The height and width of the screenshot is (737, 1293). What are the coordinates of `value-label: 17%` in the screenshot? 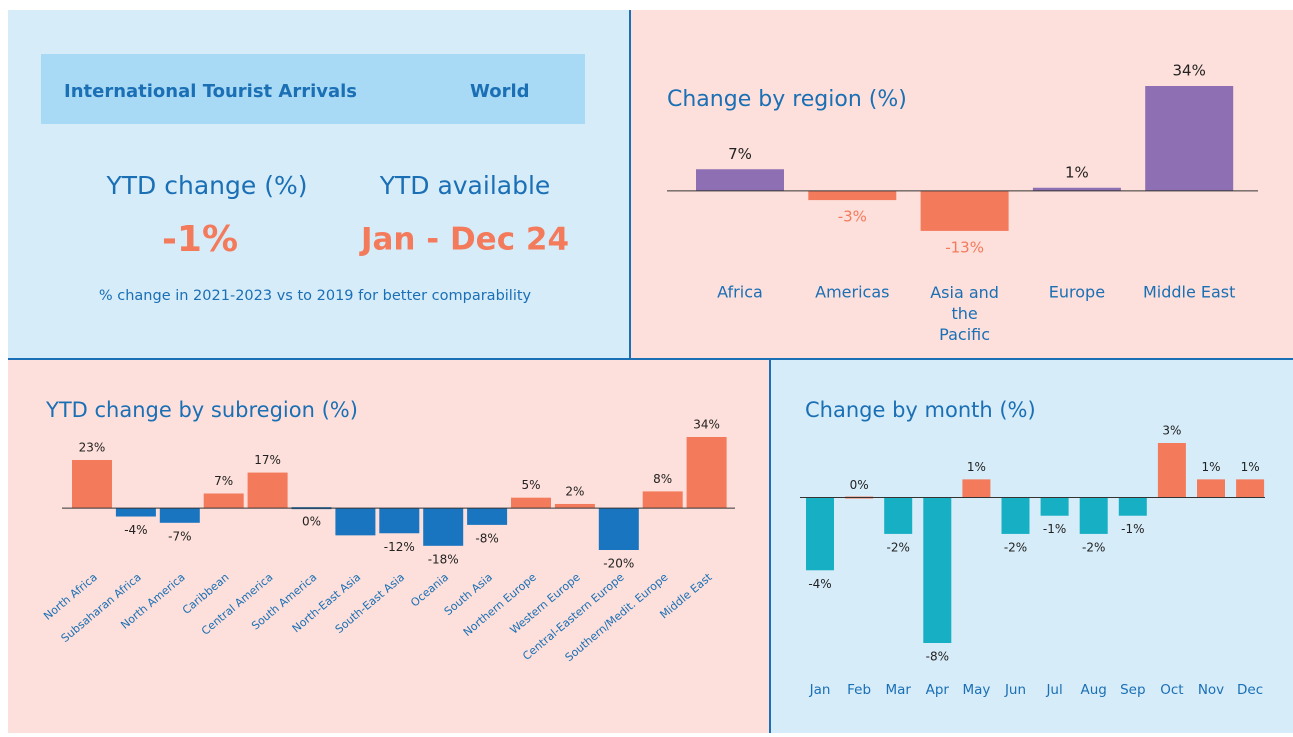 It's located at (267, 460).